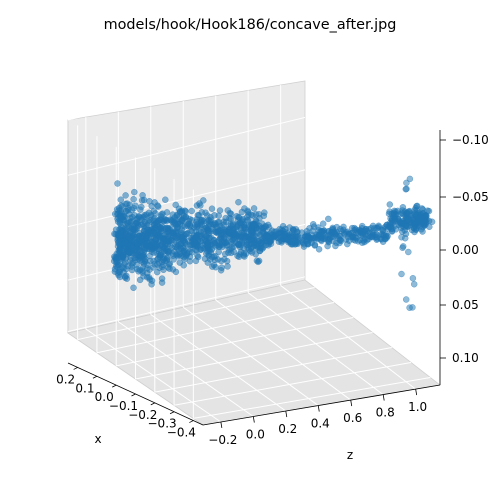  Describe the element at coordinates (350, 455) in the screenshot. I see `z-axis-label: z` at that location.